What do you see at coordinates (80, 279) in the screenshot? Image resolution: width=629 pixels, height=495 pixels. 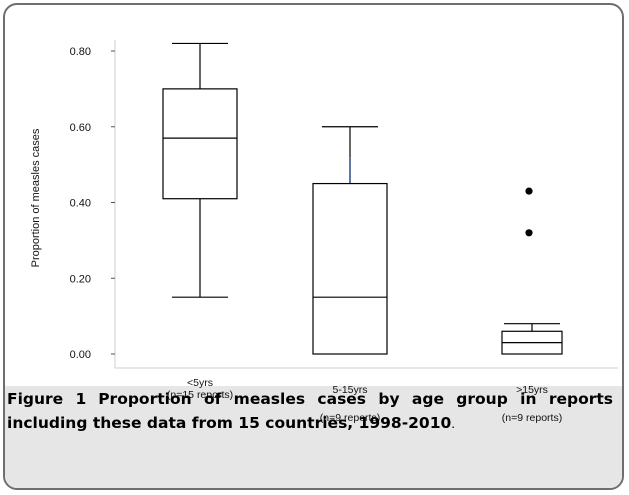 I see `y-tick-label: 0.20` at bounding box center [80, 279].